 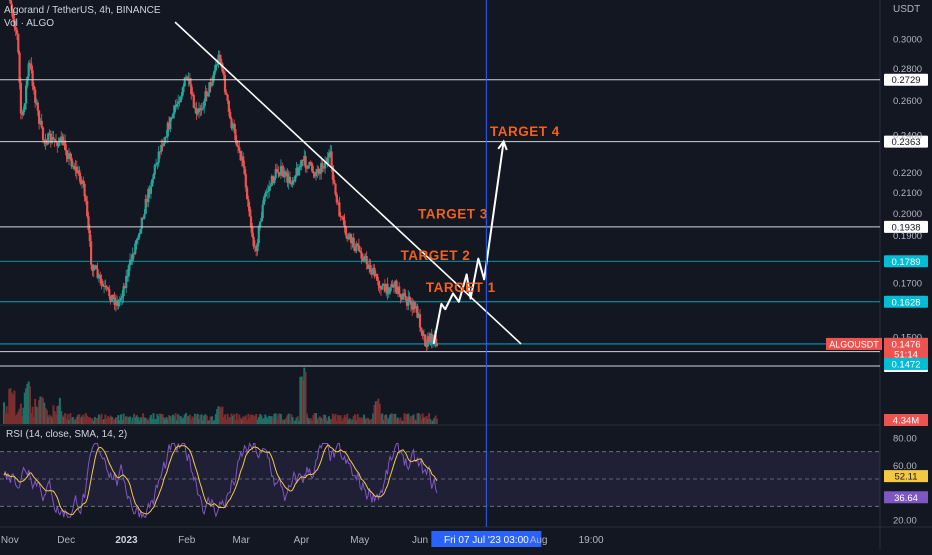 What do you see at coordinates (906, 226) in the screenshot?
I see `price-level-badge` at bounding box center [906, 226].